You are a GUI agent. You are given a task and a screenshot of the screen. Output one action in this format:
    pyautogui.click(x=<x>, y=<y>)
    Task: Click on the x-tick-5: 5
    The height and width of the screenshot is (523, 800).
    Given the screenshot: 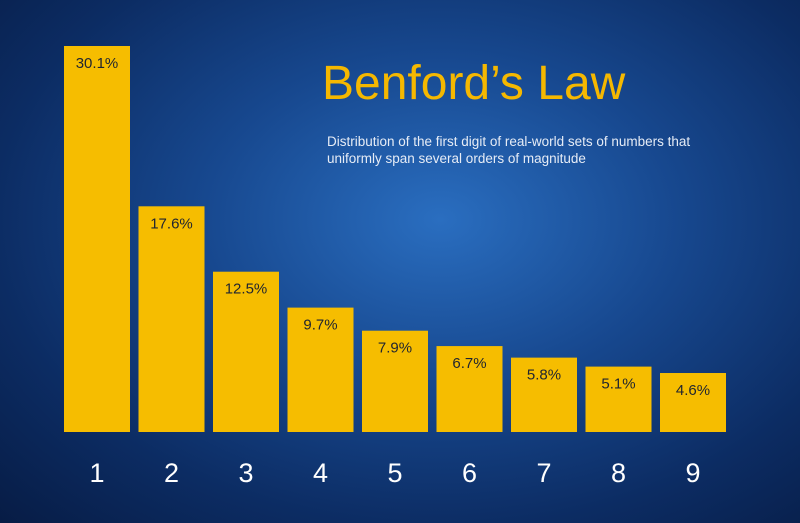 What is the action you would take?
    pyautogui.click(x=394, y=473)
    